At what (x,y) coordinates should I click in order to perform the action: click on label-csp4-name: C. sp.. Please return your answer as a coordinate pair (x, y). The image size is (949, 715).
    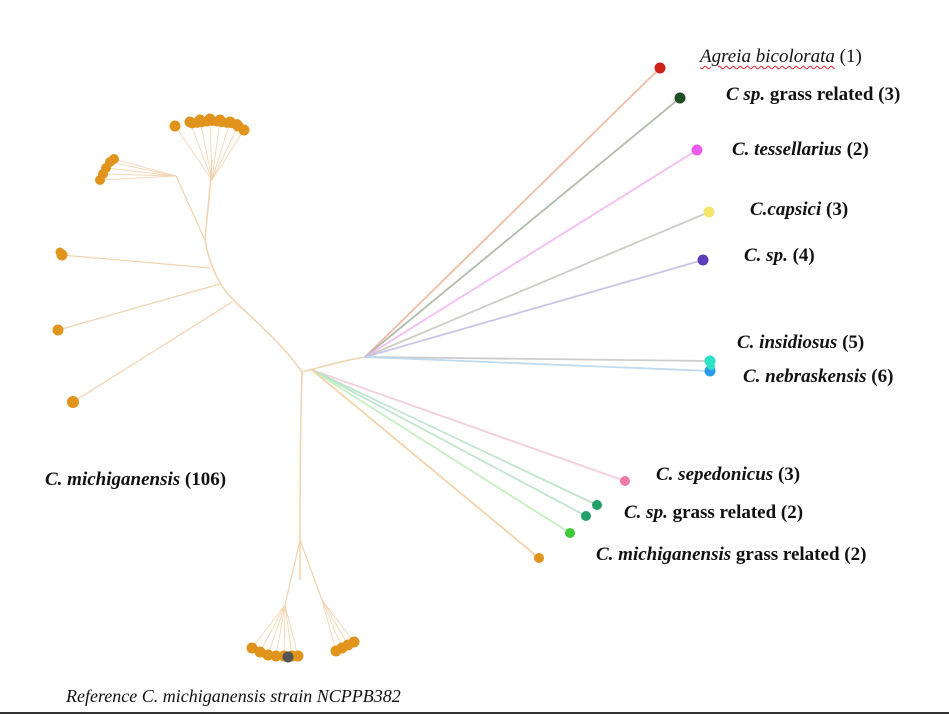
    Looking at the image, I should click on (766, 255).